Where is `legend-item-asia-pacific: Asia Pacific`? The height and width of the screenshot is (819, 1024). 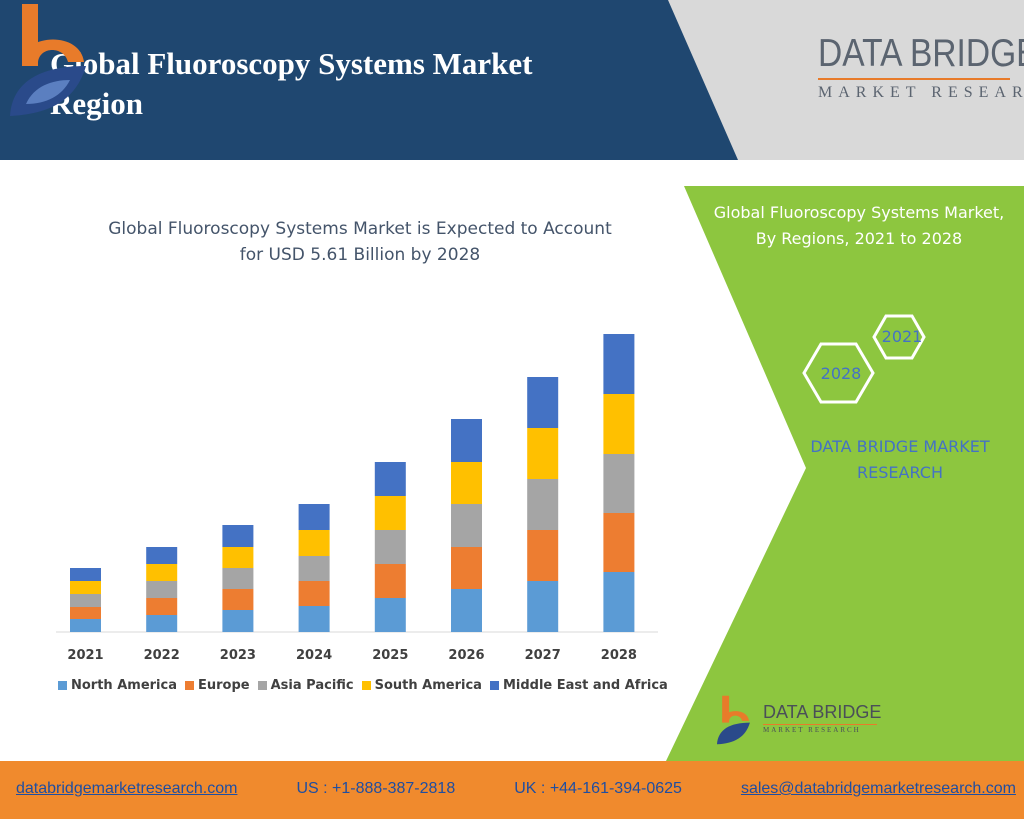 legend-item-asia-pacific: Asia Pacific is located at coordinates (305, 685).